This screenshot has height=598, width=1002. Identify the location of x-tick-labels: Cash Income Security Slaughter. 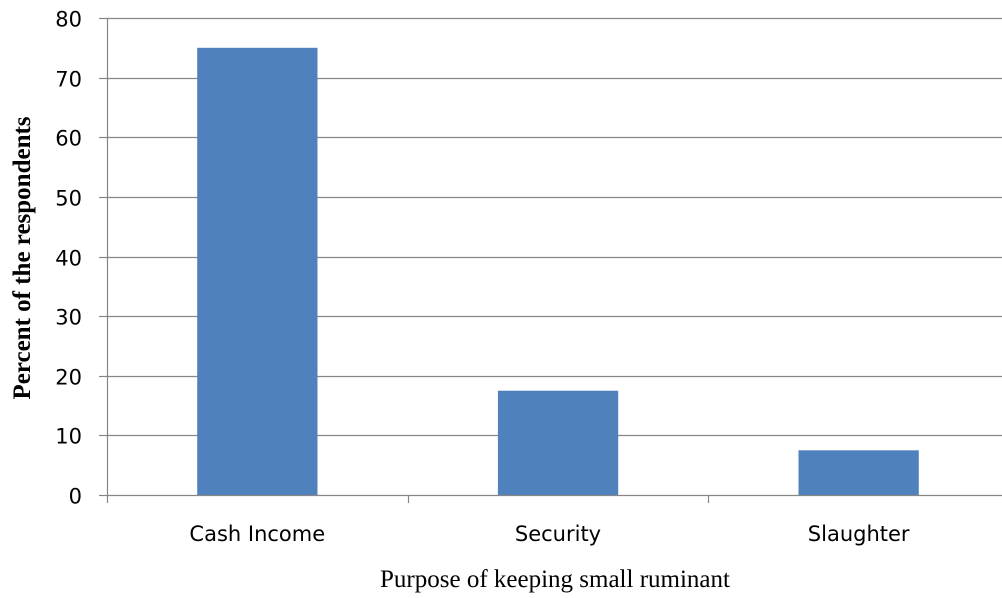
(549, 534).